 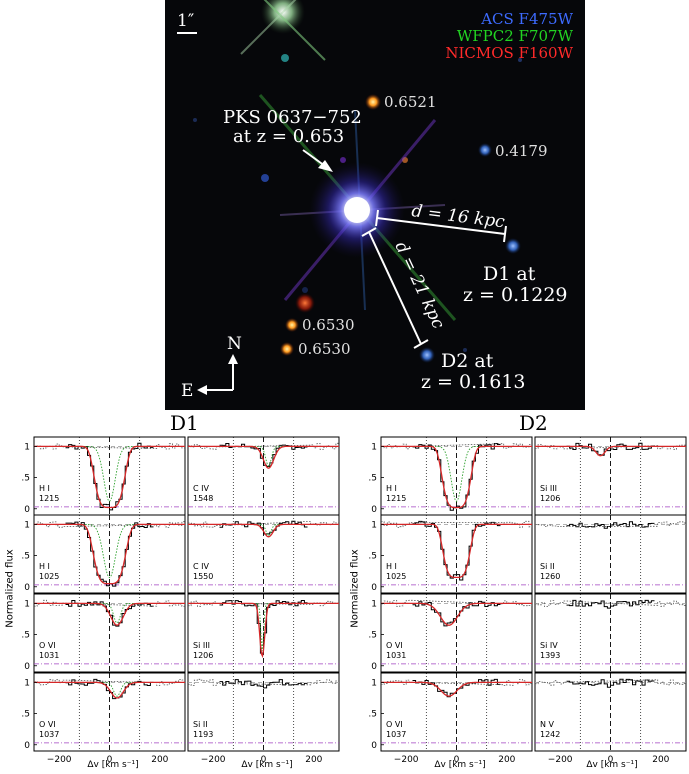 I want to click on d1-label: D1 at, so click(x=509, y=274).